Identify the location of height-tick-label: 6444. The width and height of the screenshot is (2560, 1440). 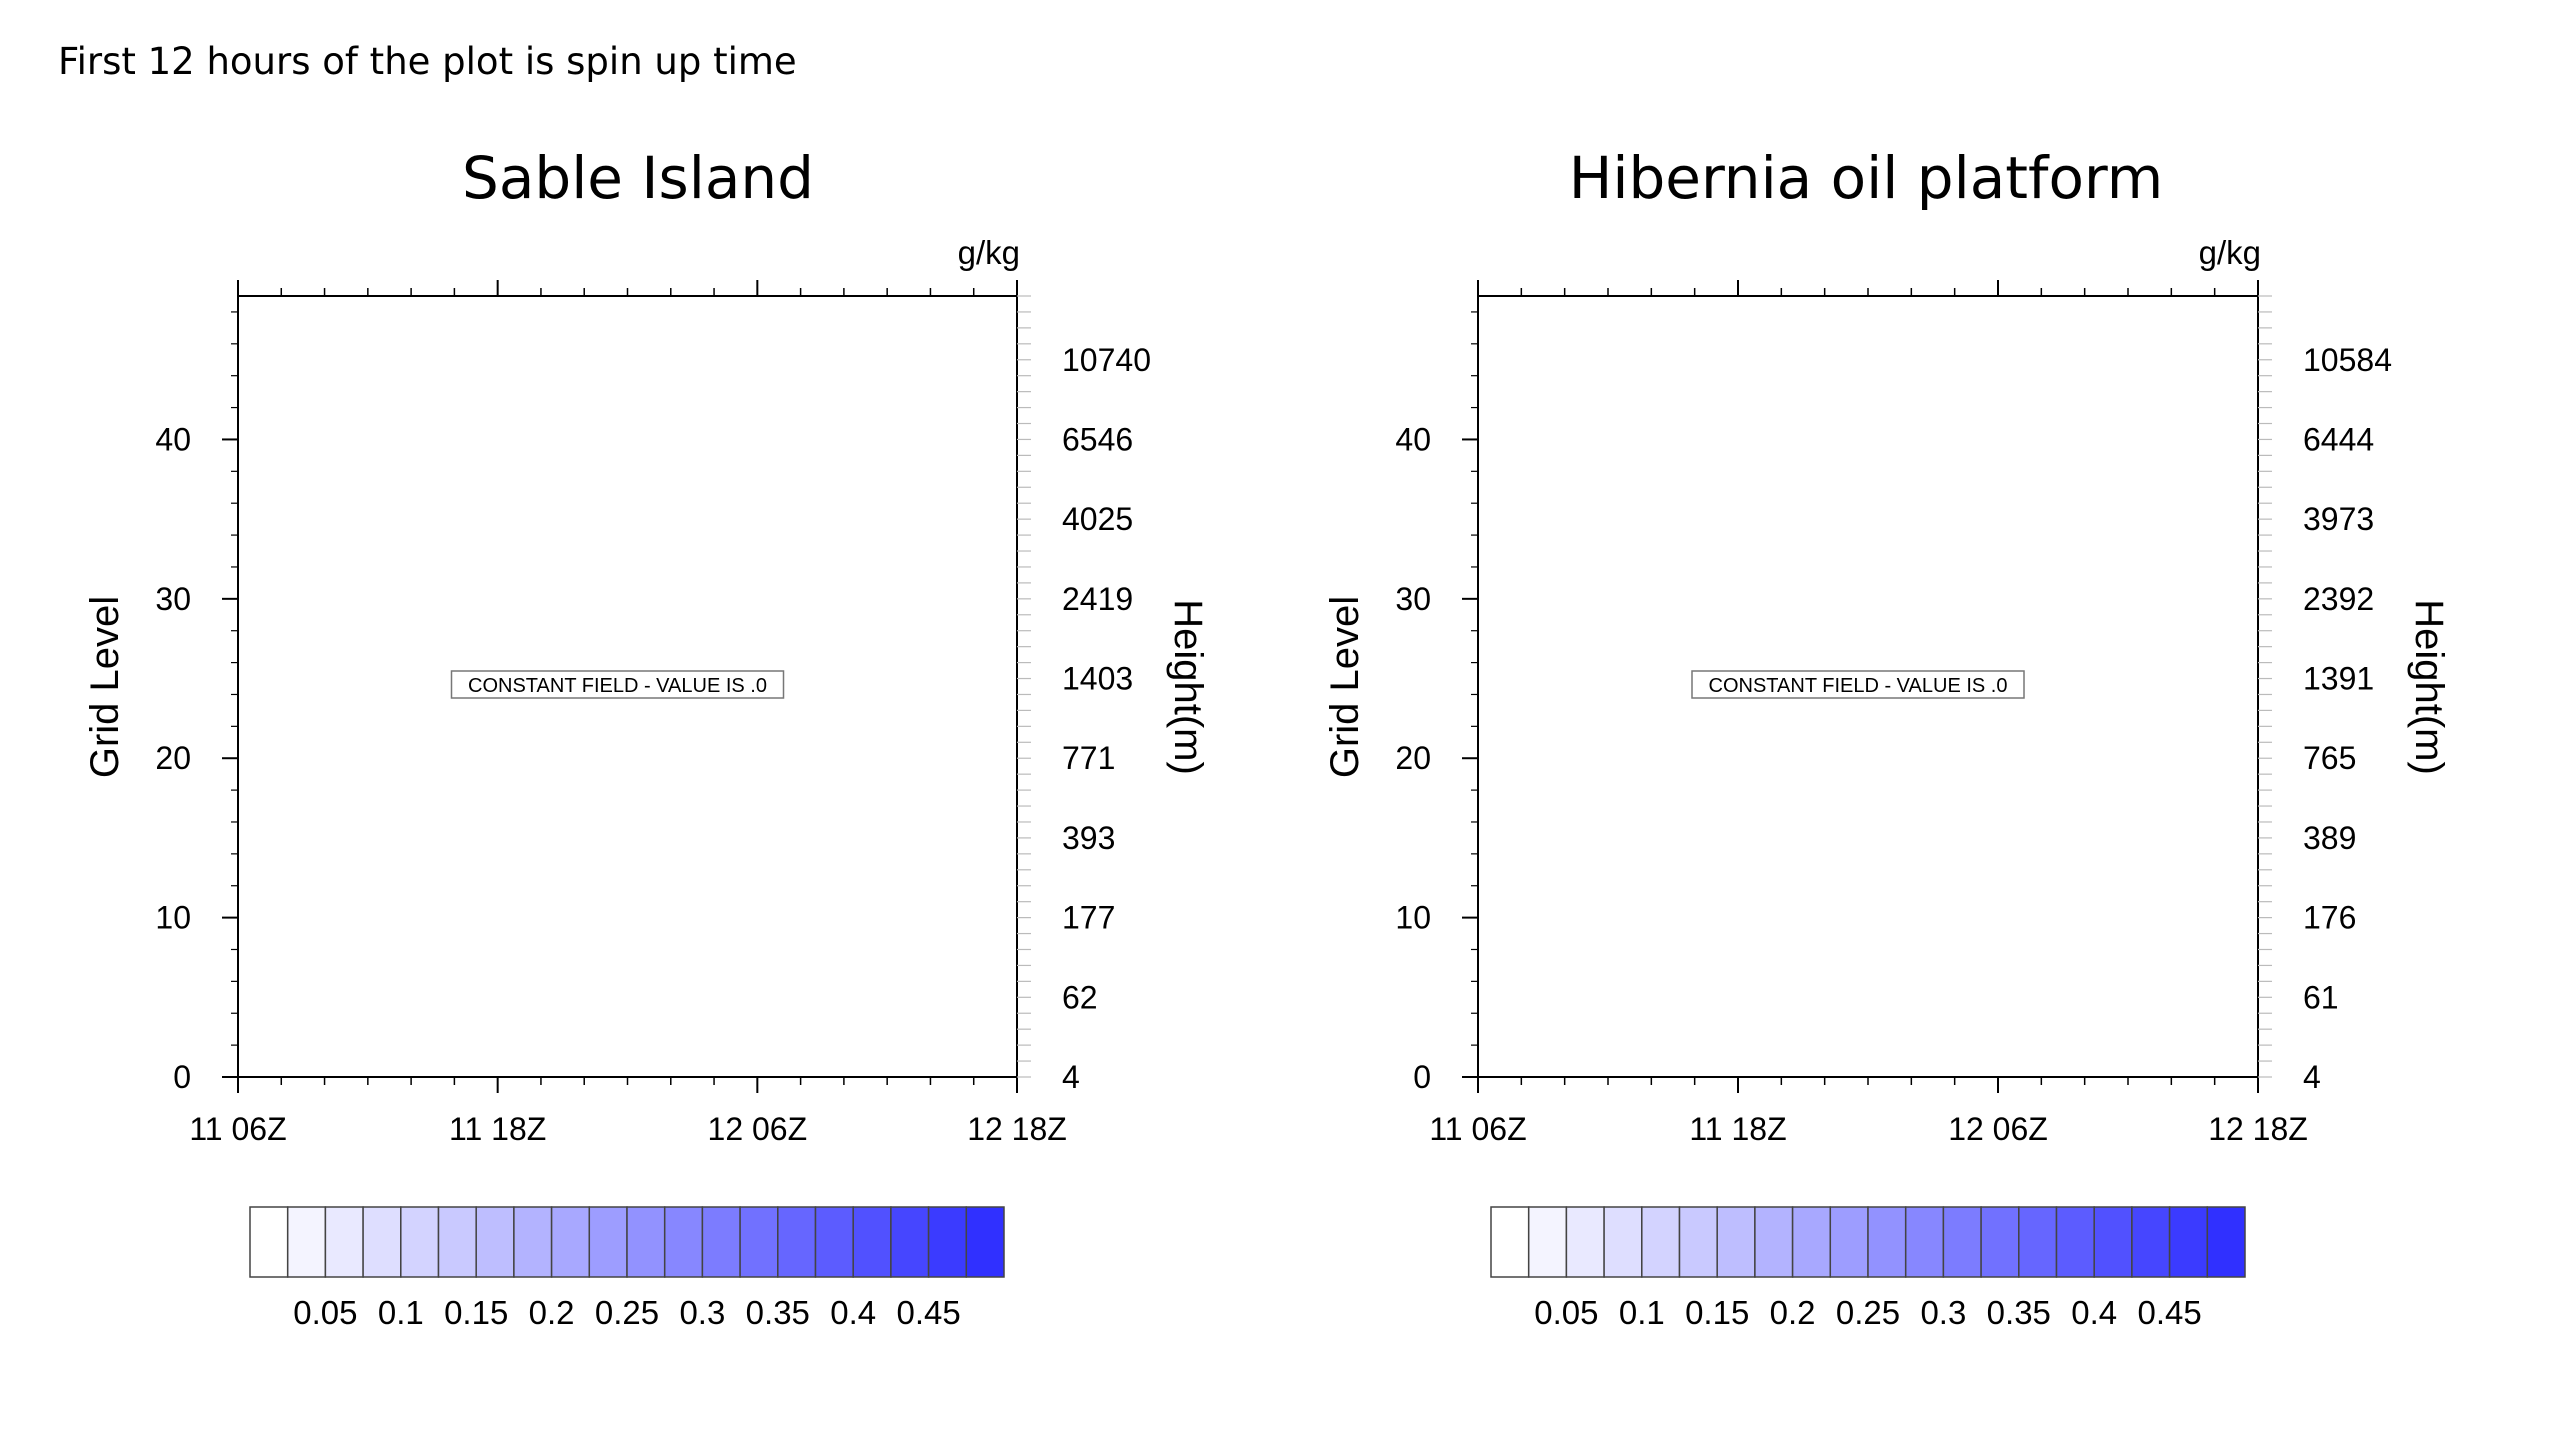
(2338, 439).